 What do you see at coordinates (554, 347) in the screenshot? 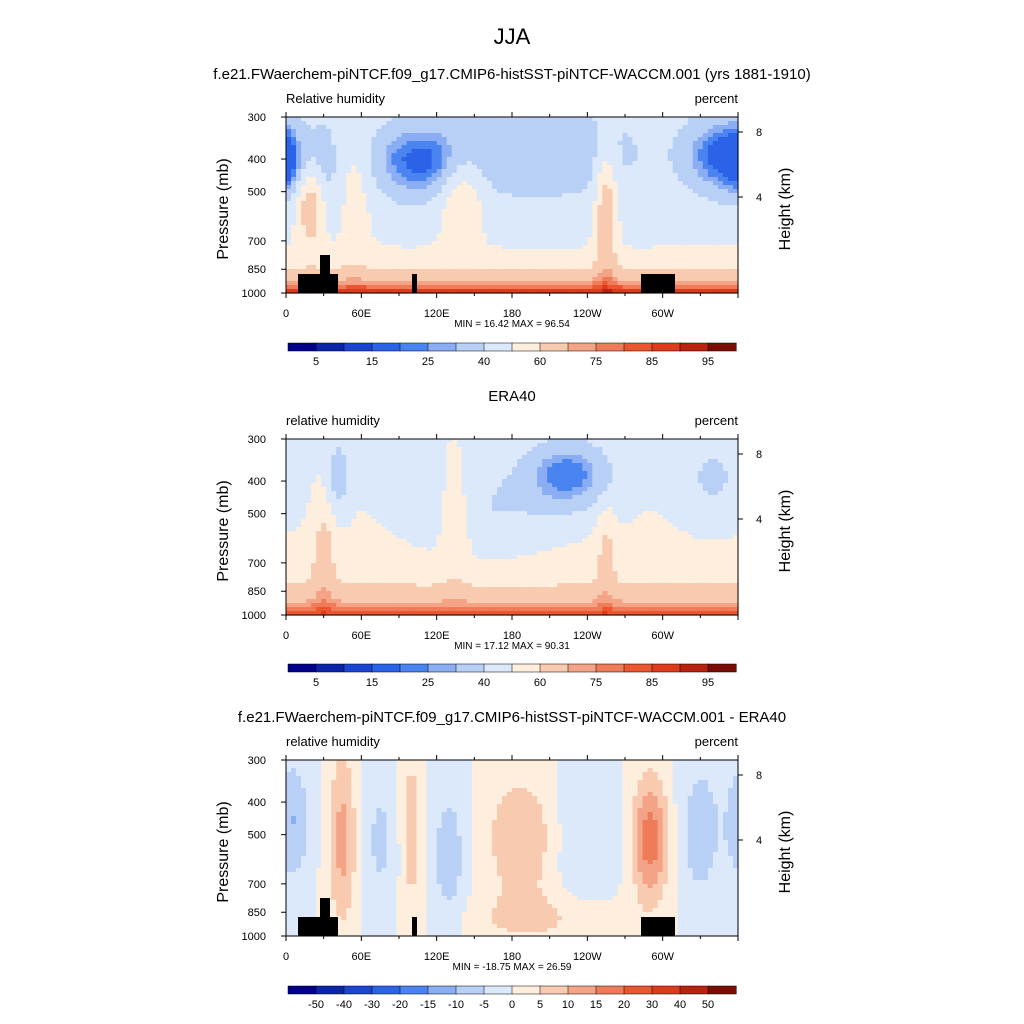
I see `colorbar-swatch` at bounding box center [554, 347].